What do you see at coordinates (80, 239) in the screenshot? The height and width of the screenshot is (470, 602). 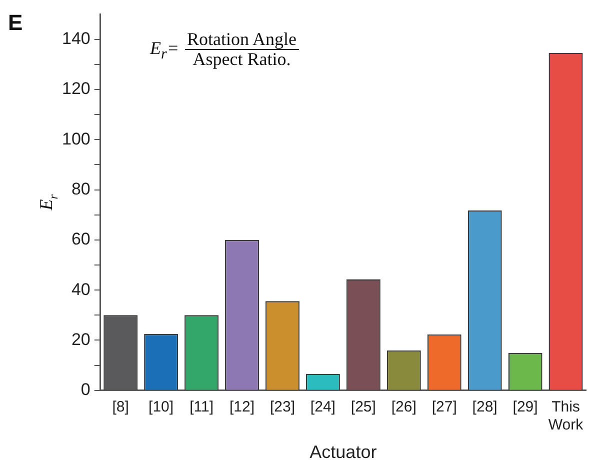 I see `y-tick-label: 60` at bounding box center [80, 239].